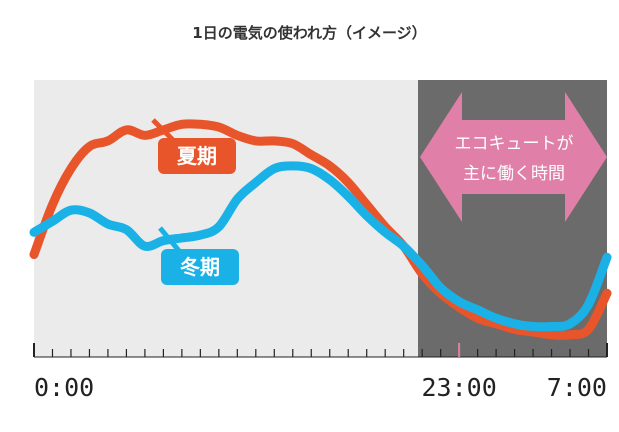  What do you see at coordinates (514, 144) in the screenshot?
I see `ecocute-label-line1: エコキュートが` at bounding box center [514, 144].